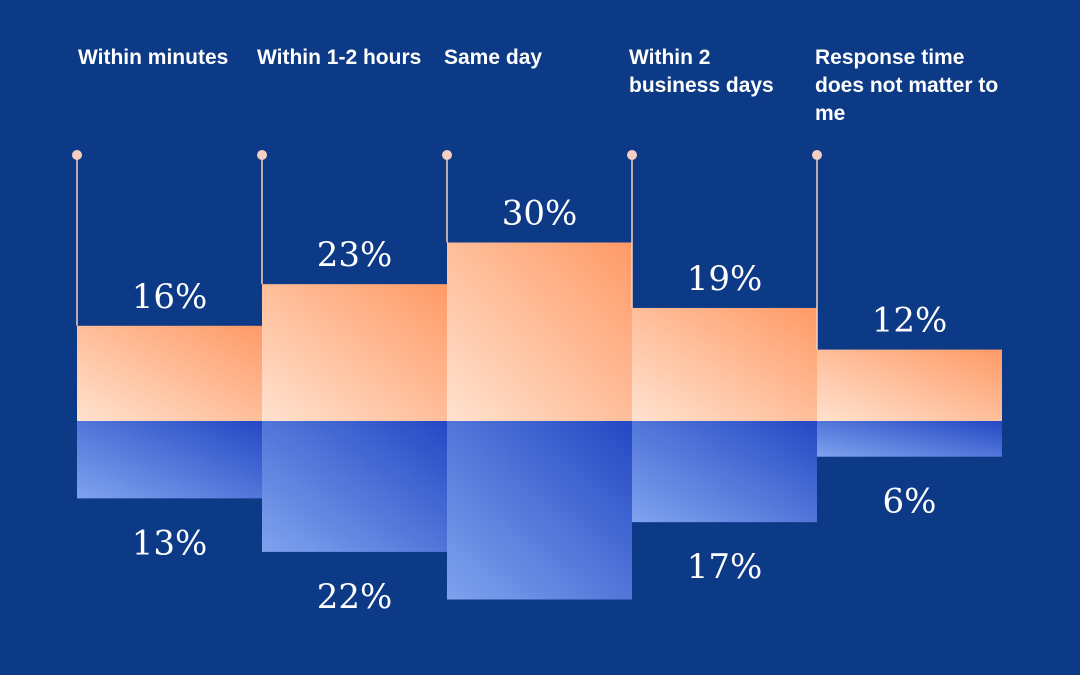 Image resolution: width=1080 pixels, height=675 pixels. I want to click on category-label-within-minutes: Within minutes, so click(153, 57).